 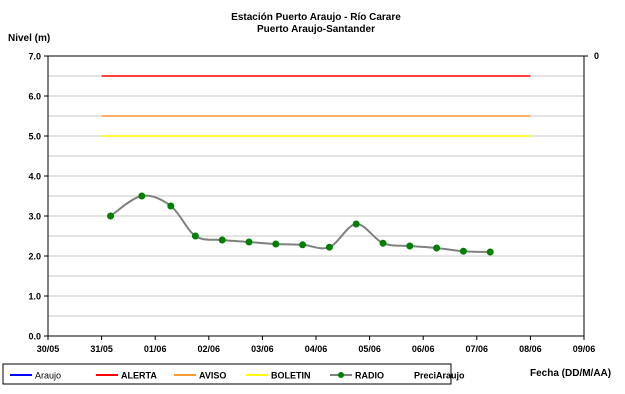 What do you see at coordinates (369, 376) in the screenshot?
I see `legend-label: RADIO` at bounding box center [369, 376].